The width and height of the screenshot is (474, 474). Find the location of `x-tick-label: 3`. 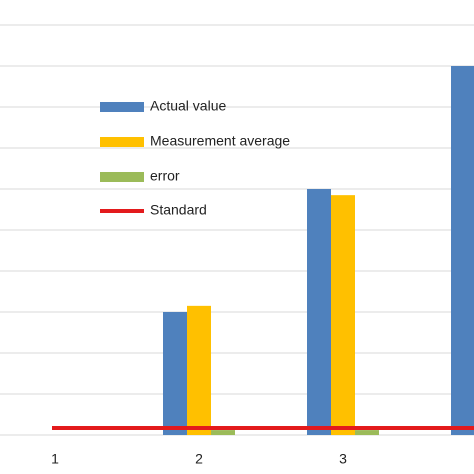

x-tick-label: 3 is located at coordinates (343, 459).